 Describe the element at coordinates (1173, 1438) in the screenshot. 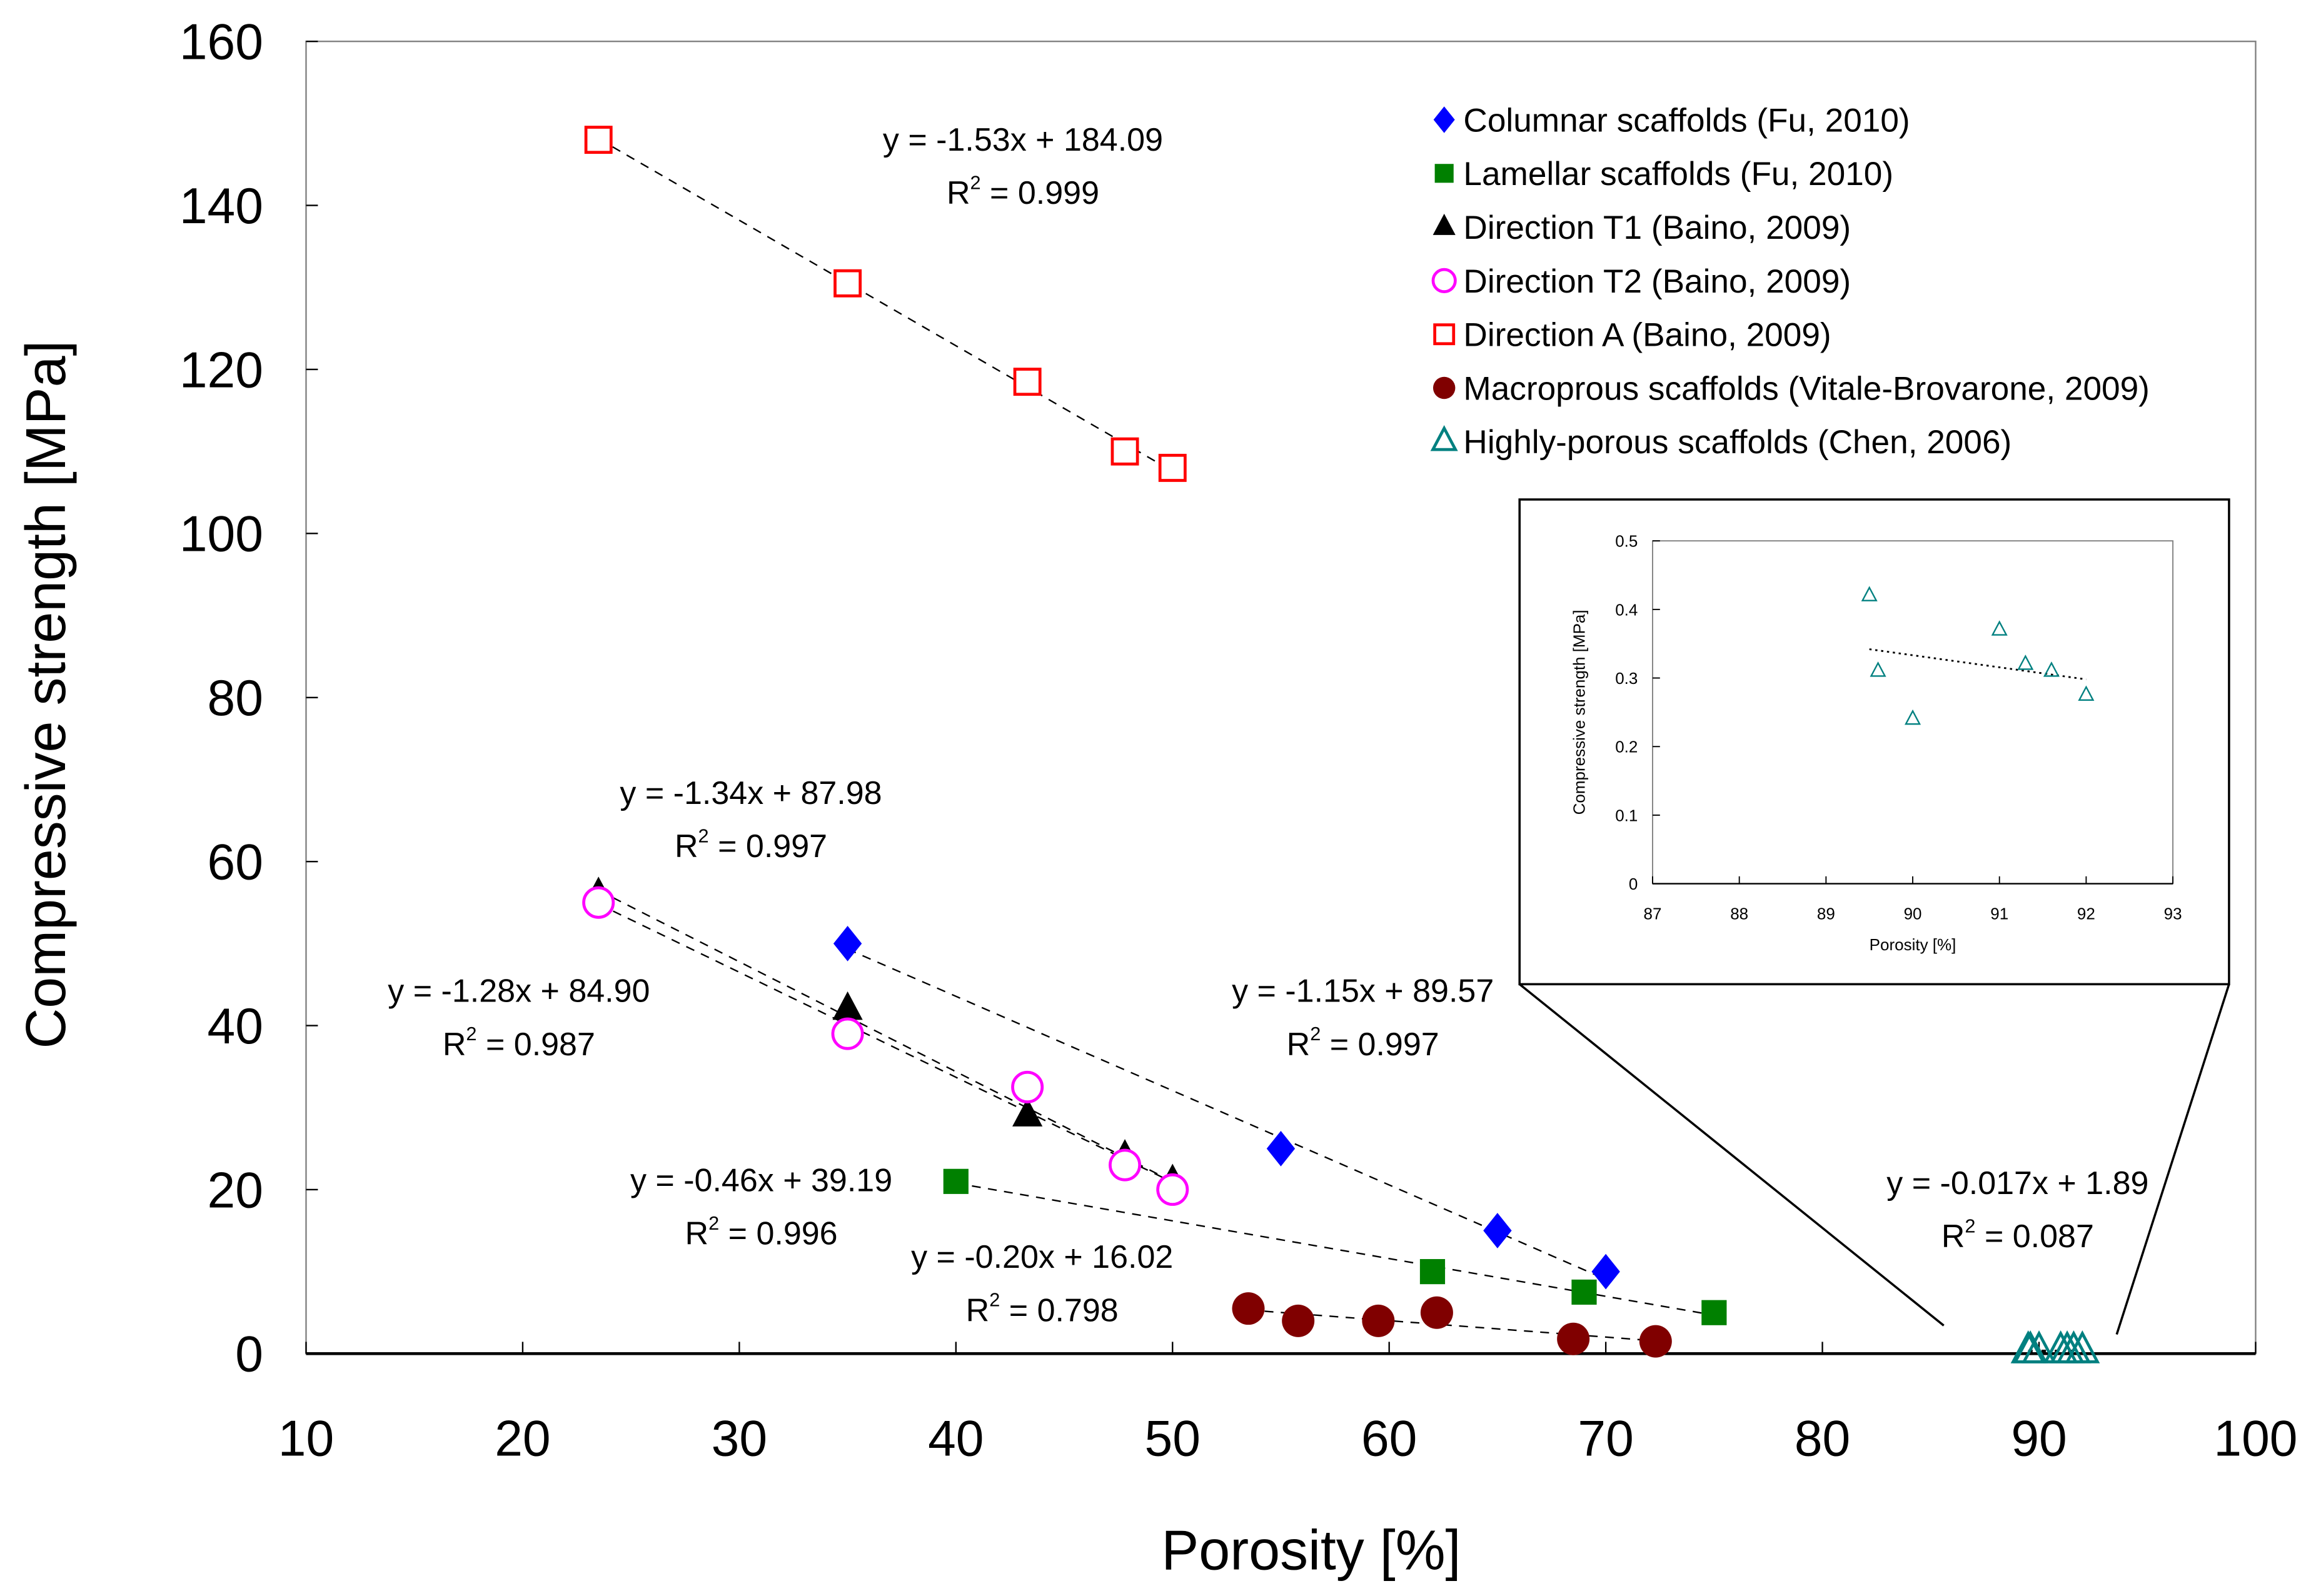

I see `x-tick-label: 50` at that location.